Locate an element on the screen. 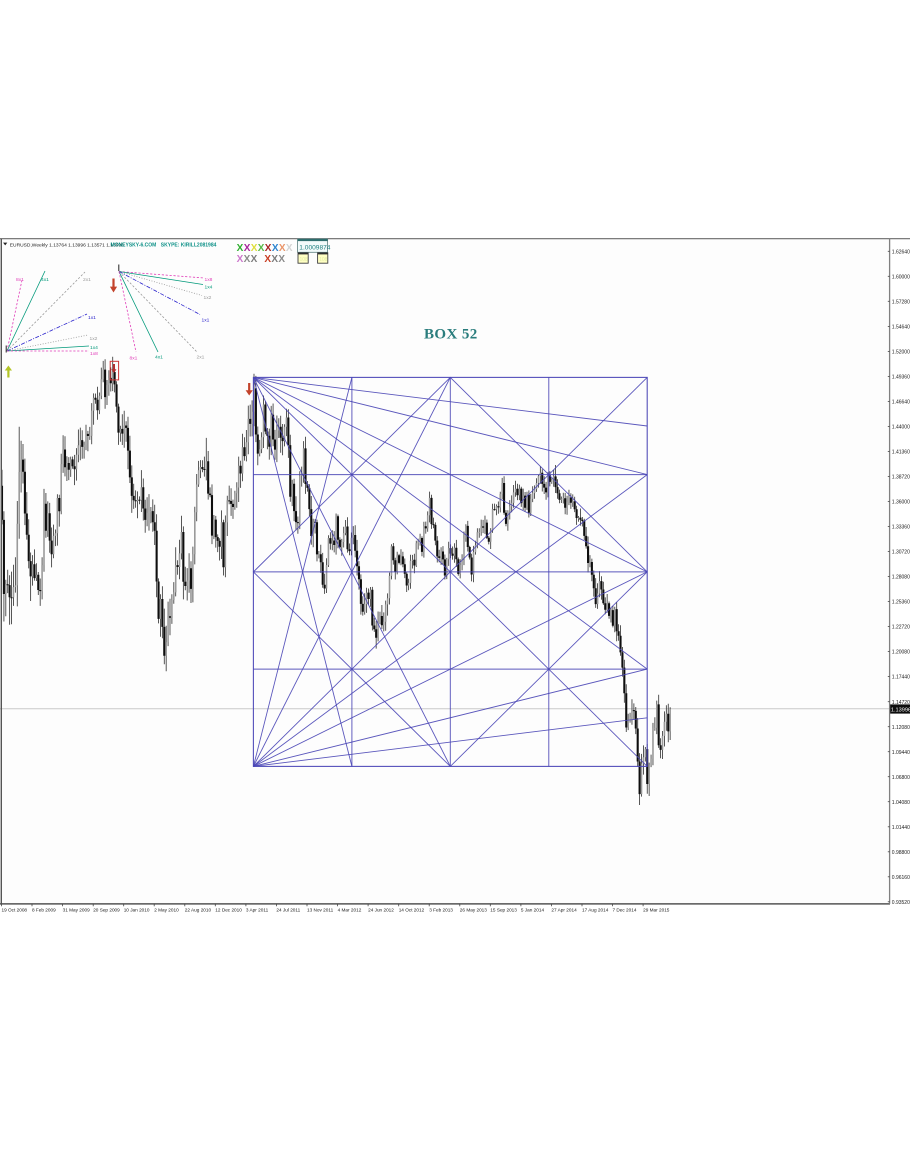 Image resolution: width=910 pixels, height=1155 pixels. svg-text: 14 Oct 2012 is located at coordinates (412, 909).